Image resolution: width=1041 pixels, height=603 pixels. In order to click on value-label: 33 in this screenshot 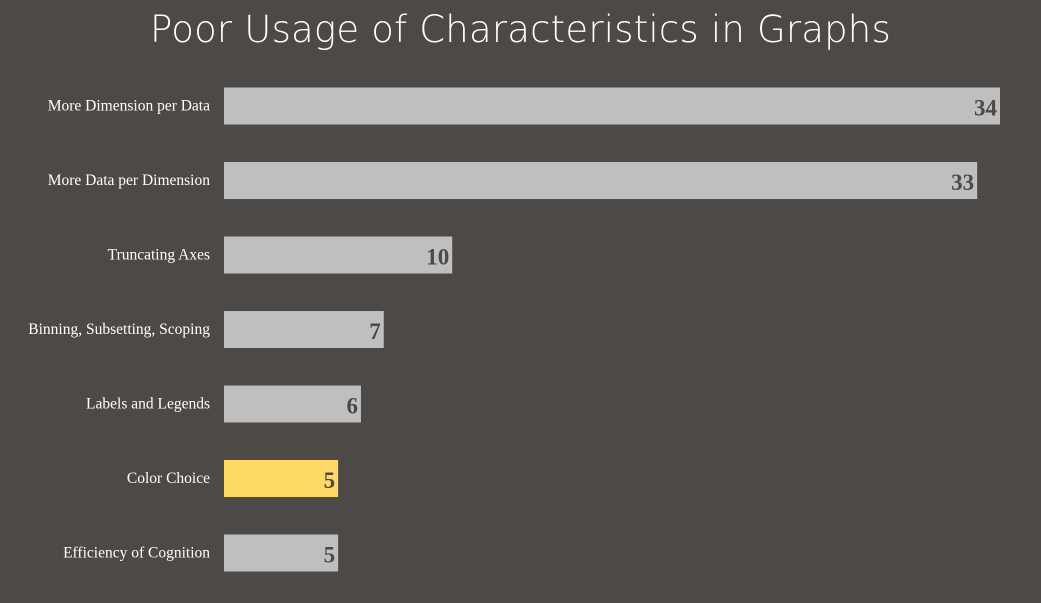, I will do `click(962, 182)`.